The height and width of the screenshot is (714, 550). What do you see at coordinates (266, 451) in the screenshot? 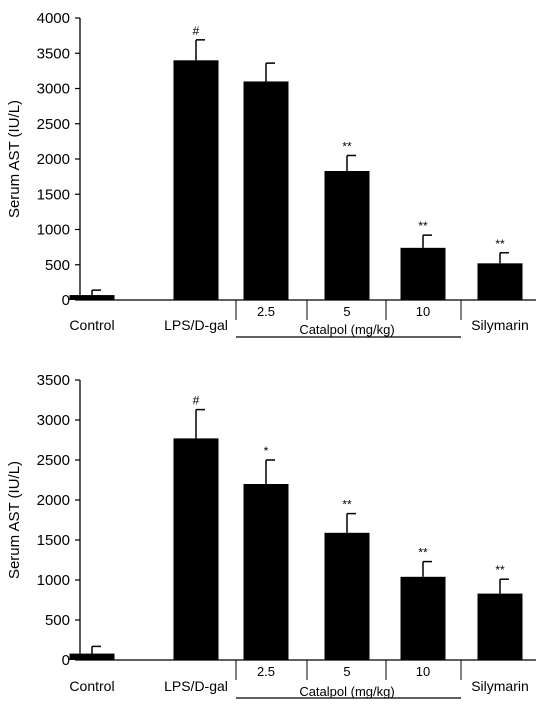
I see `significance-marker: *` at bounding box center [266, 451].